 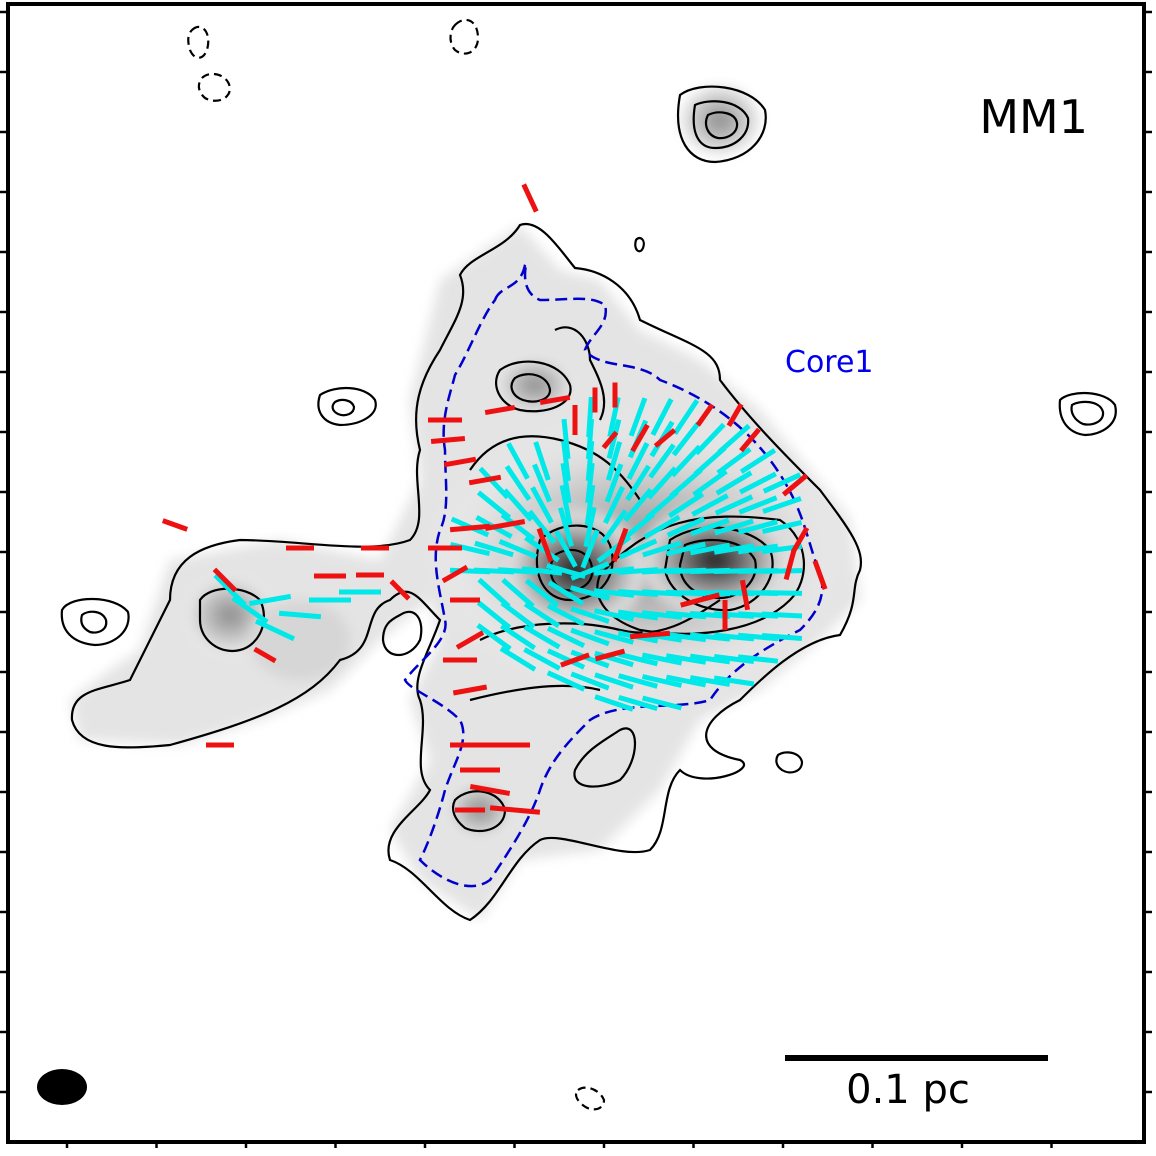 I want to click on polarization-vectors-cyan, so click(x=508, y=554).